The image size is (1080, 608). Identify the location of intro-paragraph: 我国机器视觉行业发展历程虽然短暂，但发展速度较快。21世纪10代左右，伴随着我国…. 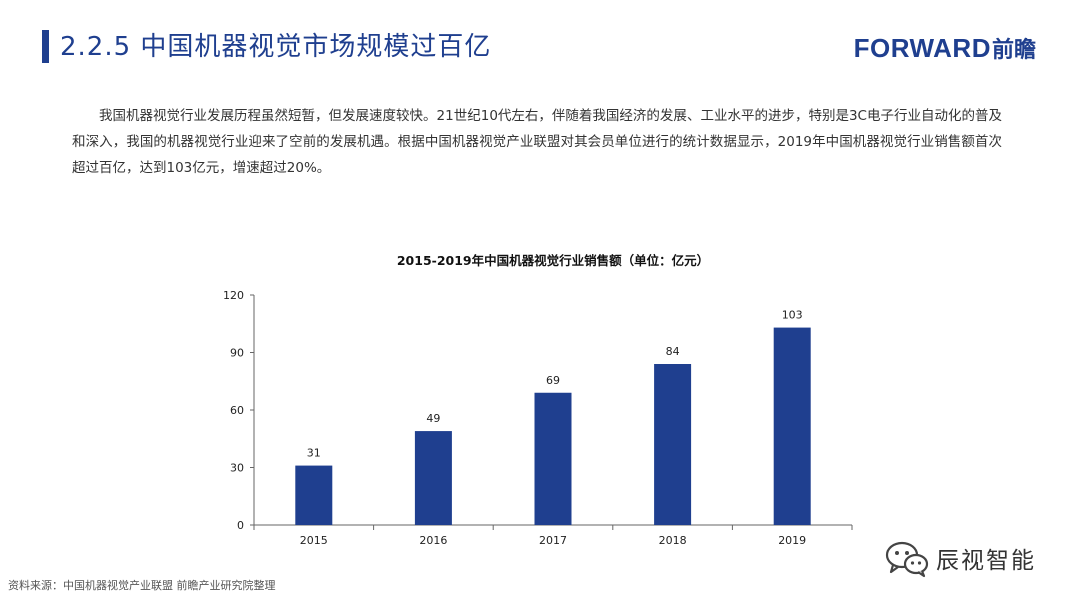
(537, 142).